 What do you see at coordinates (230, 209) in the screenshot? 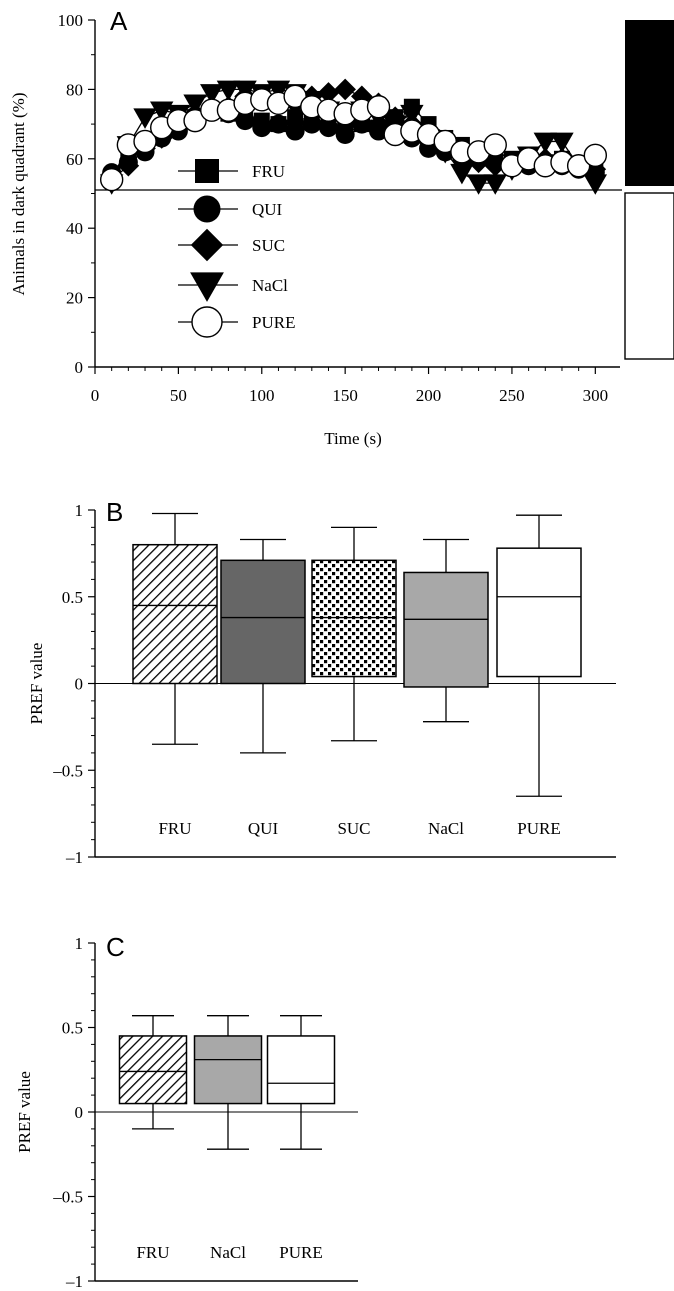
I see `legend-entry-qui: QUI` at bounding box center [230, 209].